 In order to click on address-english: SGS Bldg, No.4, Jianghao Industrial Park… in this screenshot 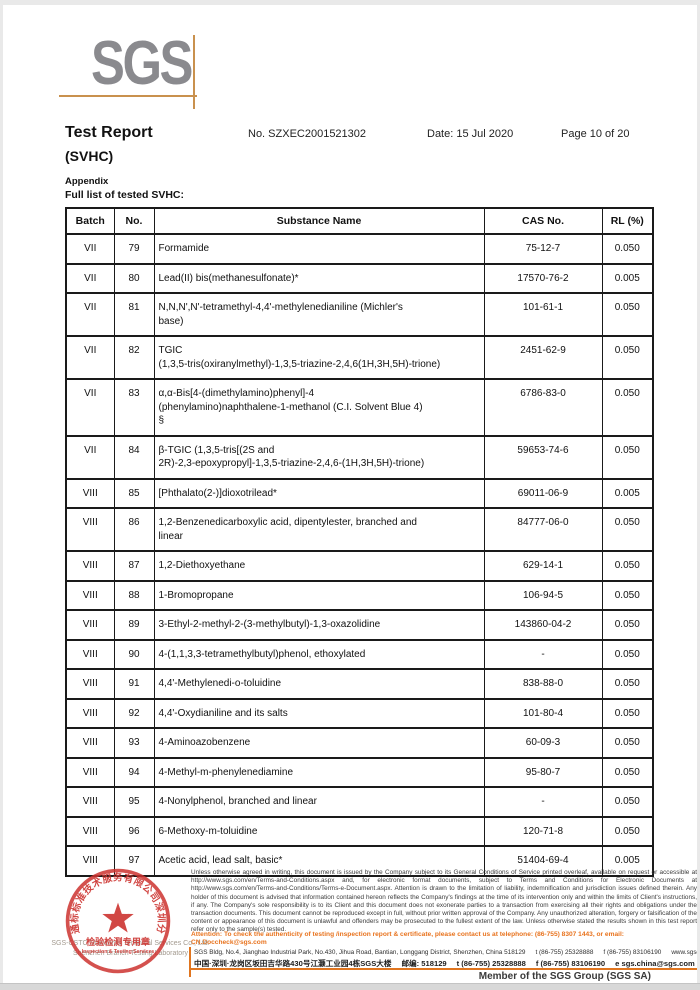, I will do `click(445, 952)`.